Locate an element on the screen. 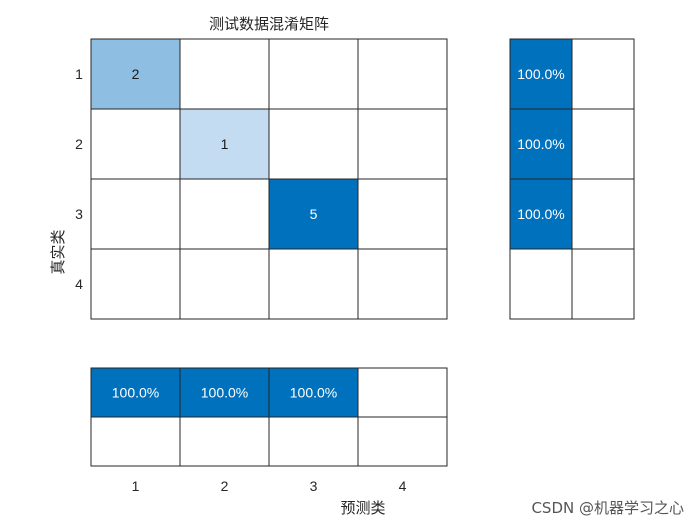 This screenshot has width=700, height=525. chart-title: 测试数据混淆矩阵 is located at coordinates (269, 24).